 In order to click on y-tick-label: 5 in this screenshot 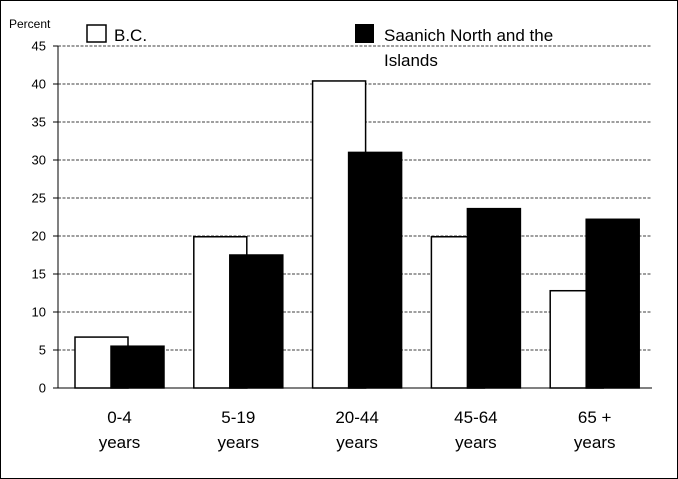, I will do `click(42, 350)`.